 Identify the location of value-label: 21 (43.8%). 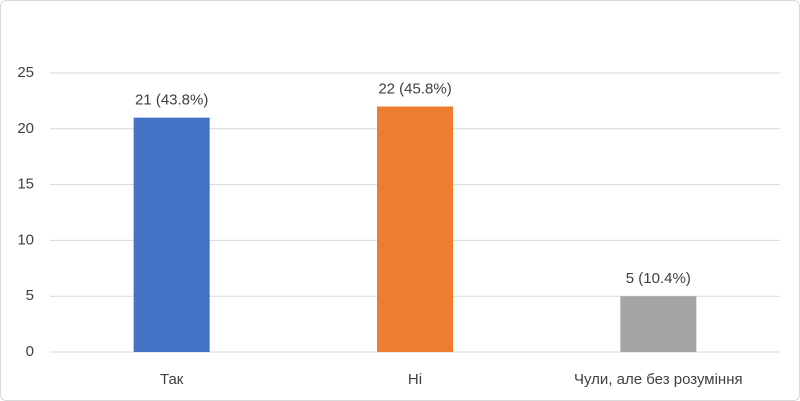
(171, 100).